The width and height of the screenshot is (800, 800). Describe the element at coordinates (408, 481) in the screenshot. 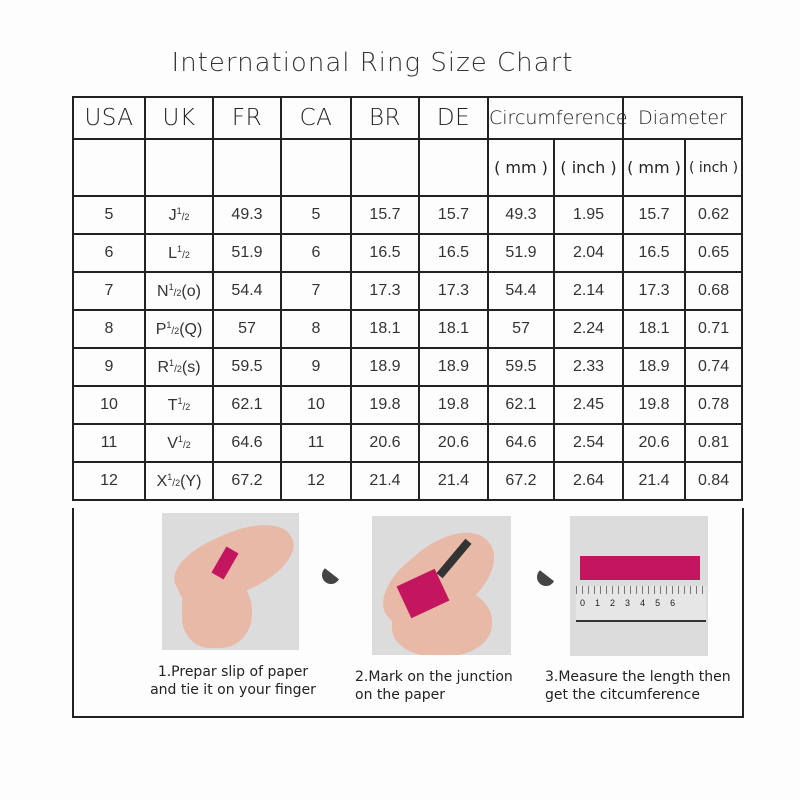

I see `table-row: 12 X1/2(Y) 67.2 12 21.4 21.4 67.2 2.64 21.4 0.84` at that location.